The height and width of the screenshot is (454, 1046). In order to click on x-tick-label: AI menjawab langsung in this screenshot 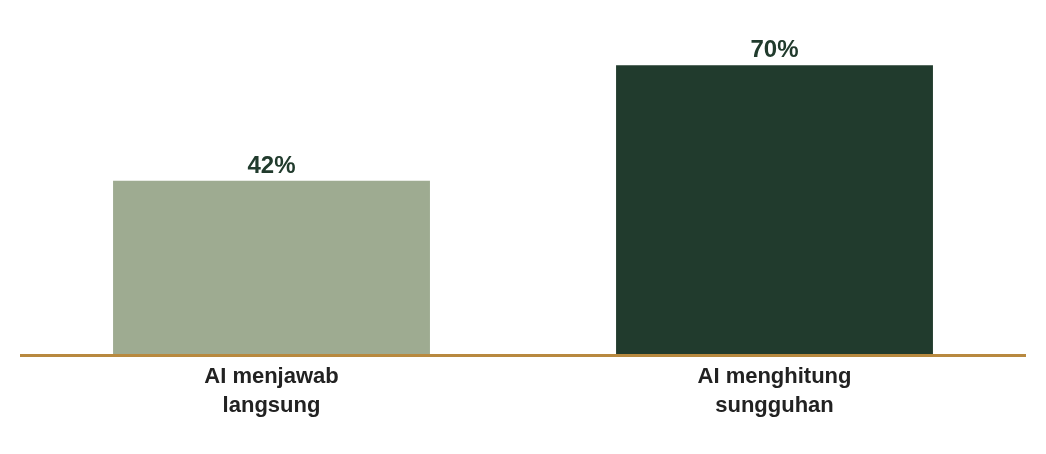, I will do `click(271, 390)`.